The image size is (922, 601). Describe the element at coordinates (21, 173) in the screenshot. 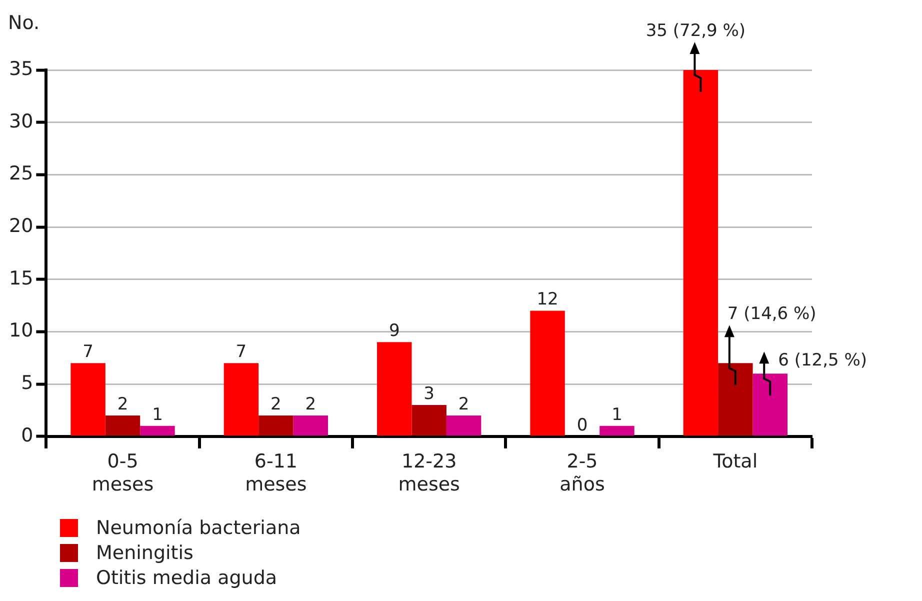

I see `y-tick-label: 25` at that location.